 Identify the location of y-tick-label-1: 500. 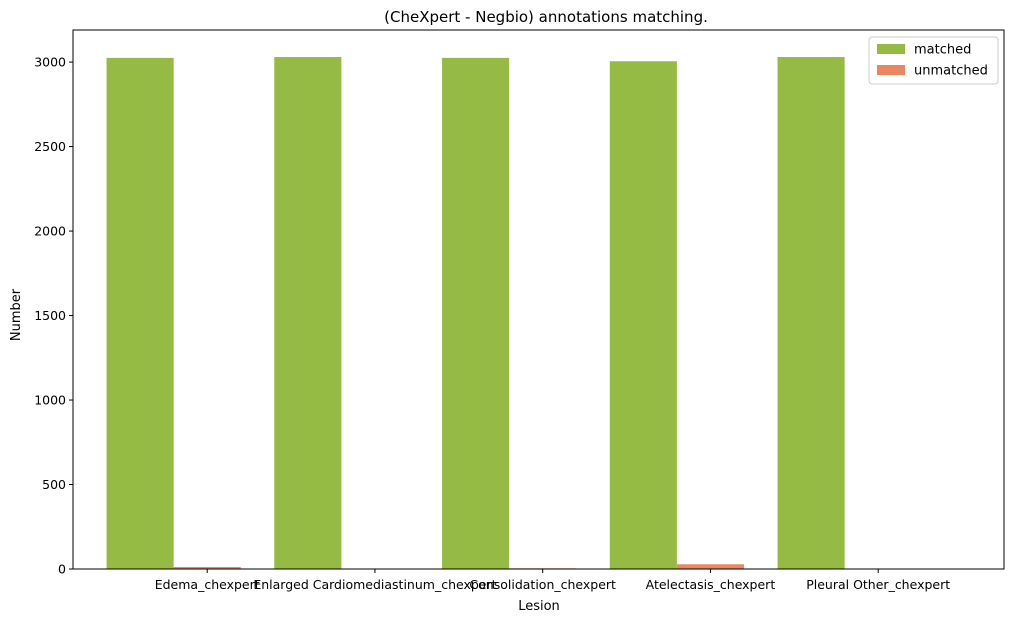
(54, 484).